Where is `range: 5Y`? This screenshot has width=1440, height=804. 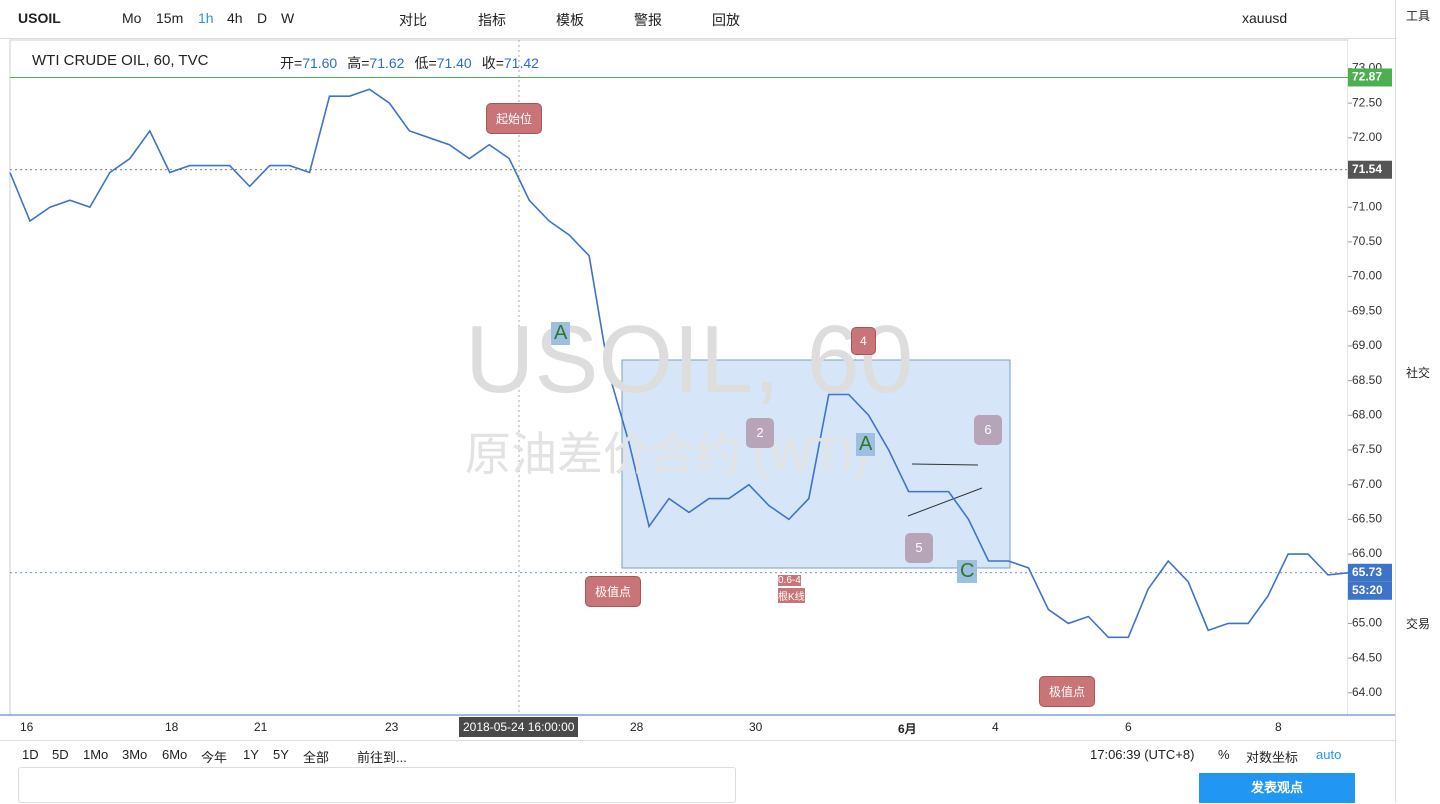
range: 5Y is located at coordinates (281, 754).